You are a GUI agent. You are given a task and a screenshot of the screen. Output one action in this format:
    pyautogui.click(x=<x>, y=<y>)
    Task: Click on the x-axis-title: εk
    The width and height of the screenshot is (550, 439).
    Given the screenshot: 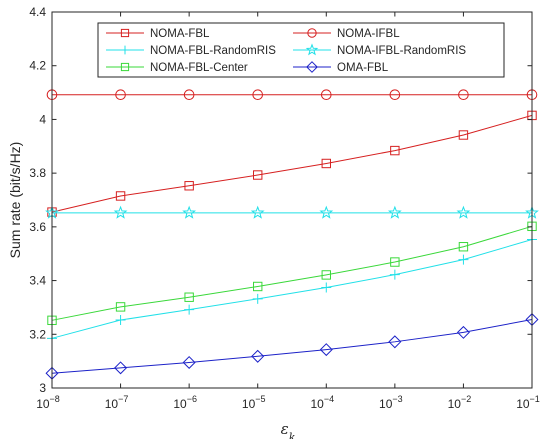 What is the action you would take?
    pyautogui.click(x=288, y=429)
    